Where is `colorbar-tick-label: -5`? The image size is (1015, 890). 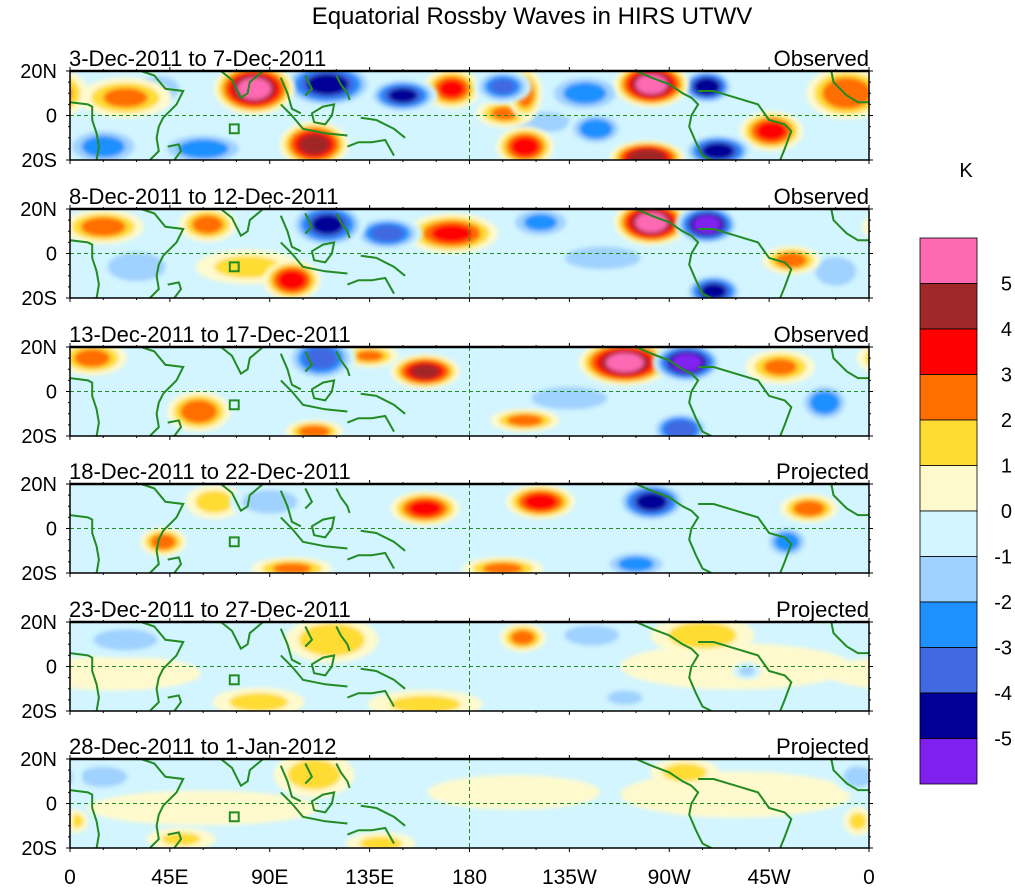
colorbar-tick-label: -5 is located at coordinates (1003, 740).